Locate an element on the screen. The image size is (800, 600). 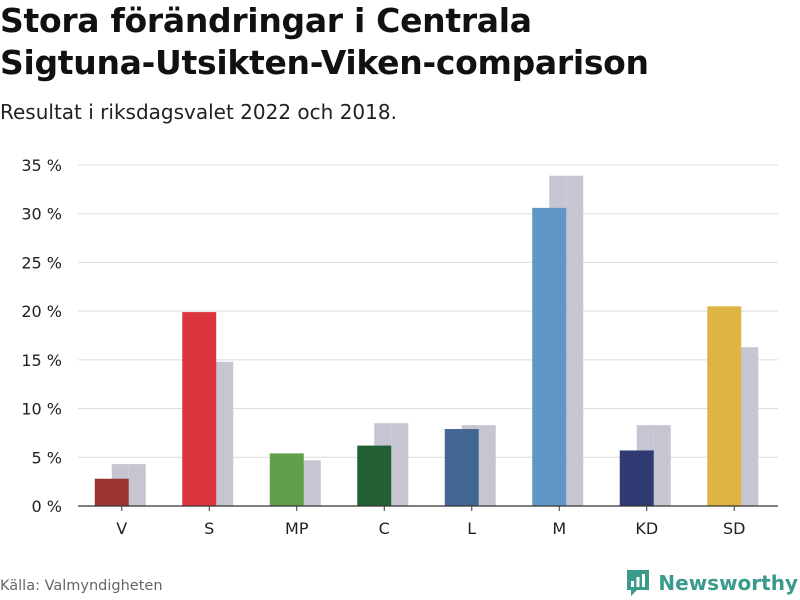
x-tick-label: V is located at coordinates (121, 528).